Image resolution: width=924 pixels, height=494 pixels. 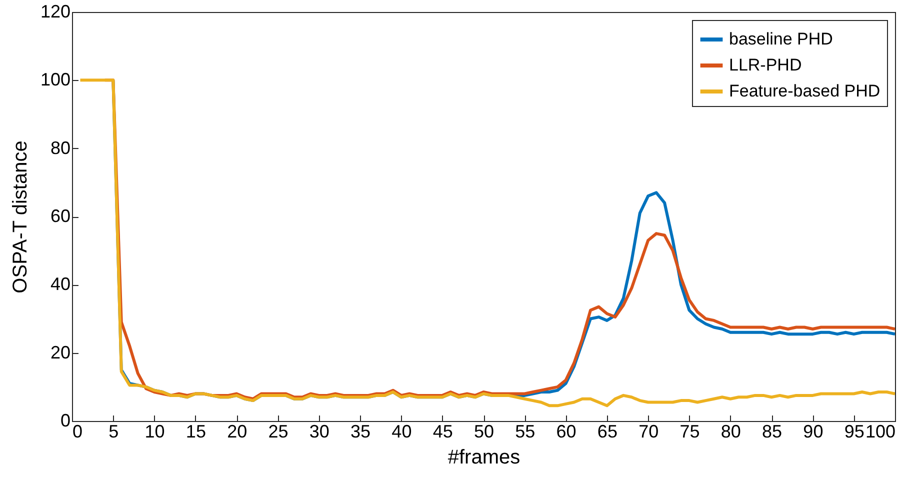 I want to click on y-tick-label: 60, so click(x=60, y=216).